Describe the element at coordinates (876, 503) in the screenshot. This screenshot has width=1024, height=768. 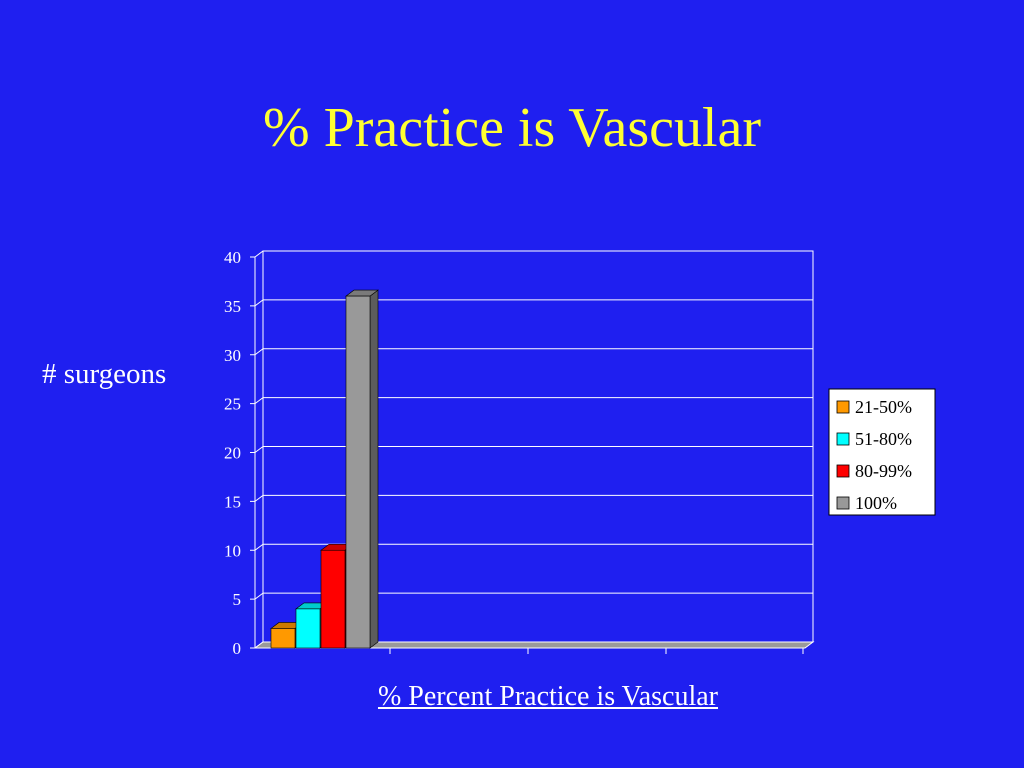
I see `legend-label: 100%` at that location.